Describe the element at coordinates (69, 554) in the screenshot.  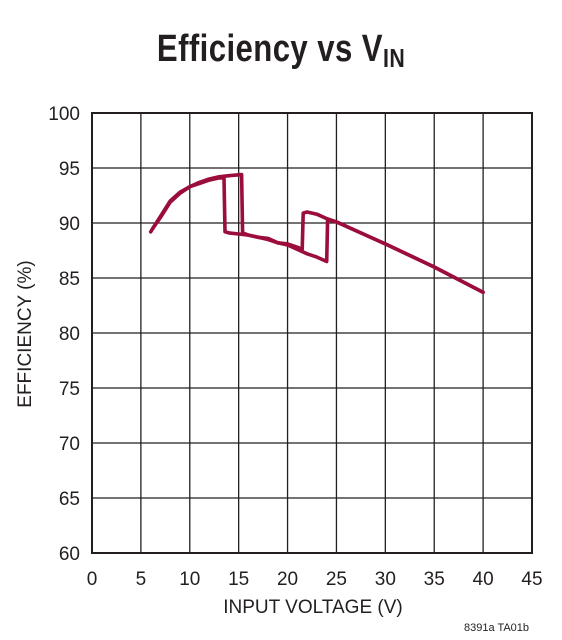
I see `y-tick-label: 60` at that location.